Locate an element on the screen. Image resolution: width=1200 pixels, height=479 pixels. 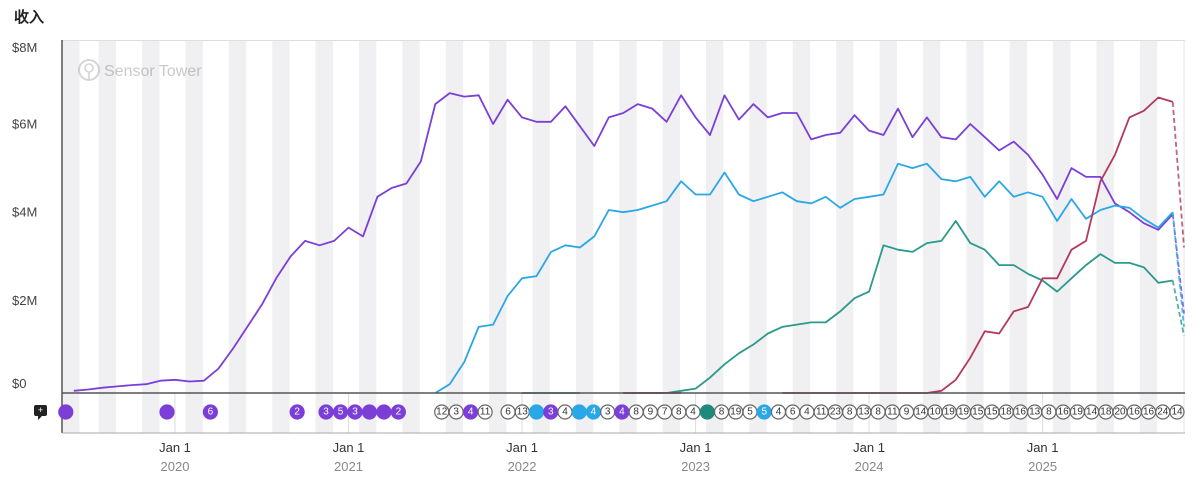
event-marker: 10 is located at coordinates (935, 412).